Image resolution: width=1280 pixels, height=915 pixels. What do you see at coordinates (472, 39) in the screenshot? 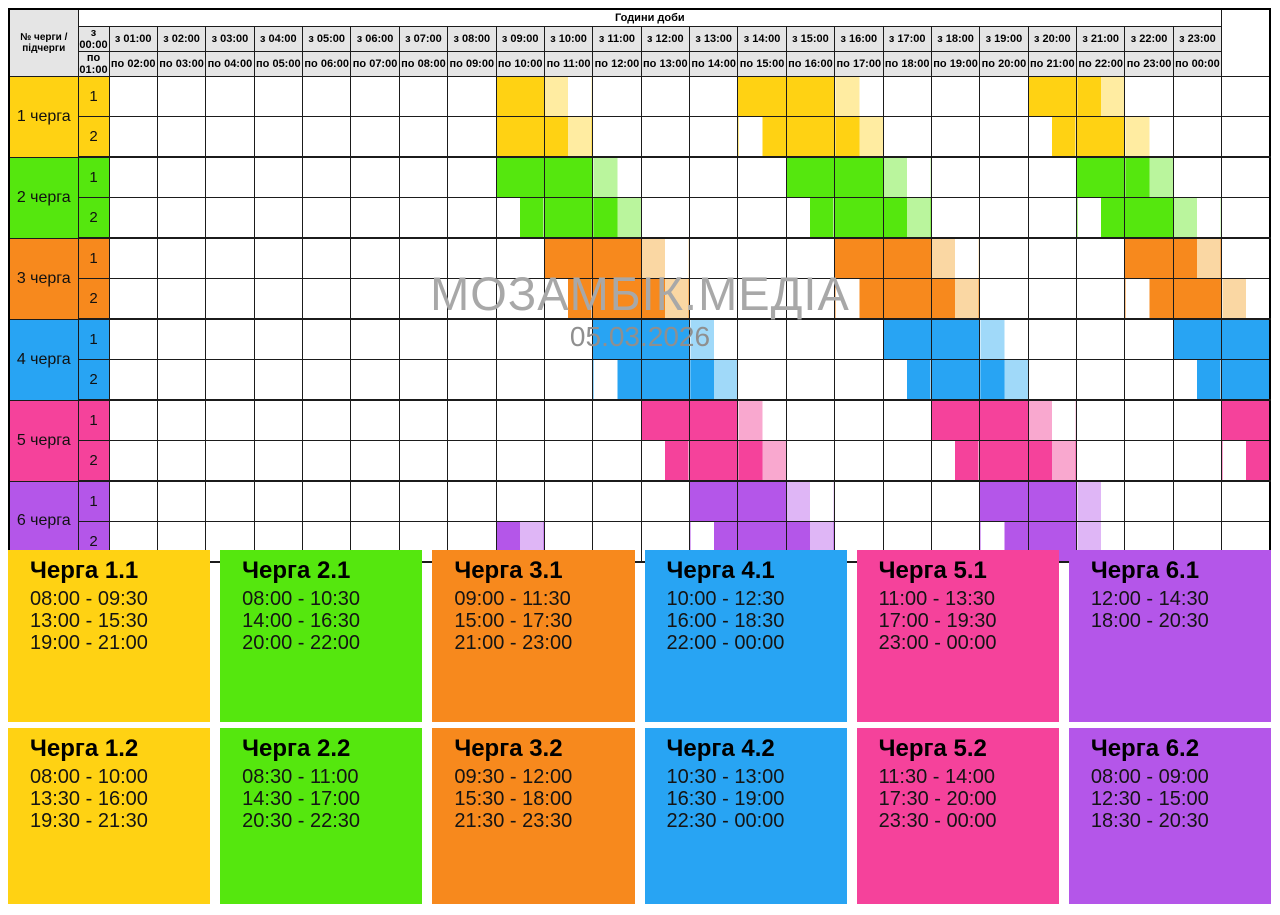
I see `hour-from-label: з 08:00` at bounding box center [472, 39].